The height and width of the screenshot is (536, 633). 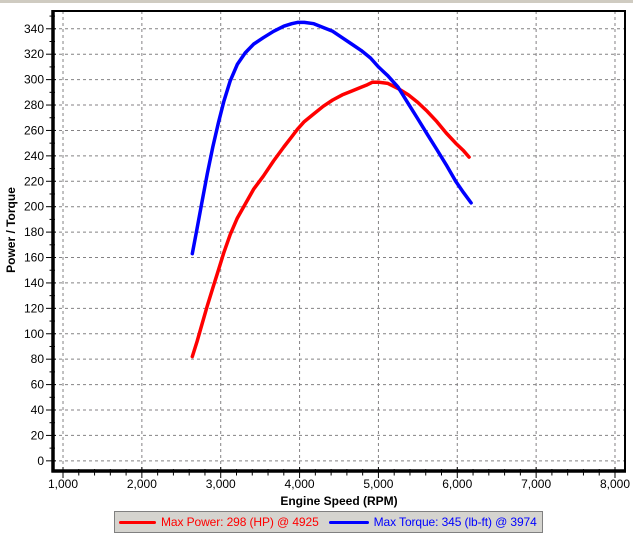 What do you see at coordinates (38, 385) in the screenshot?
I see `y-tick-label: 60` at bounding box center [38, 385].